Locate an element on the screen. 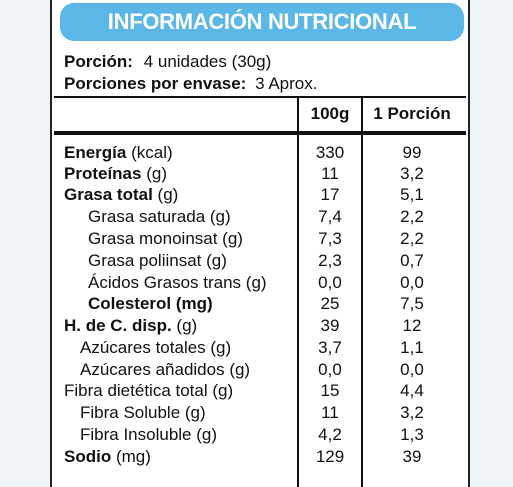  divider-header is located at coordinates (260, 133).